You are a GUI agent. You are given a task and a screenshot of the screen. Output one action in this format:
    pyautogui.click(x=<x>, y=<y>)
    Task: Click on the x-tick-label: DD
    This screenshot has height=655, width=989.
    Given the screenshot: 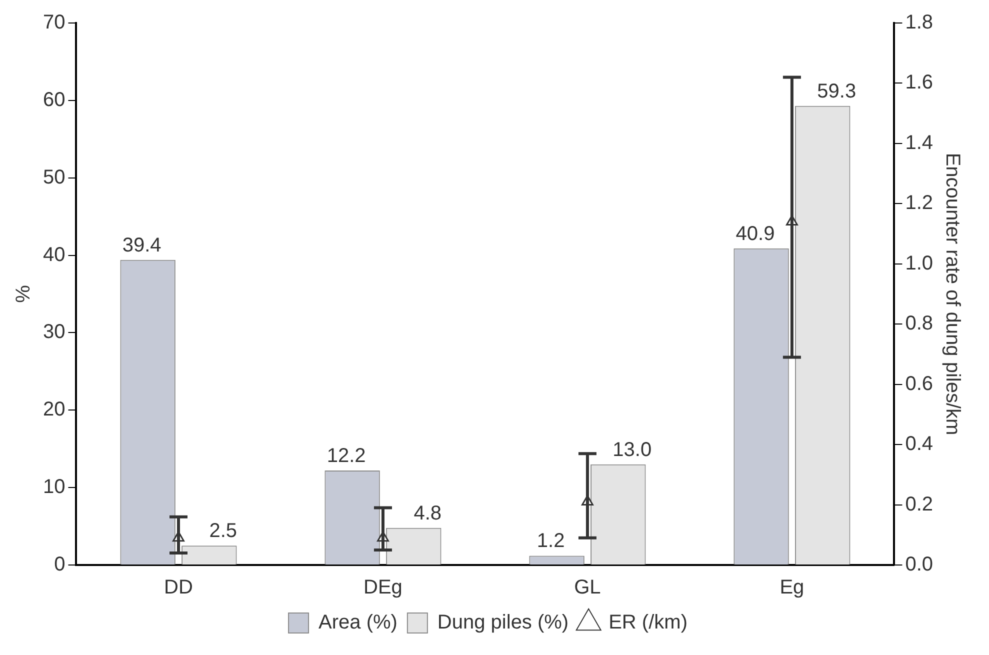 What is the action you would take?
    pyautogui.click(x=178, y=587)
    